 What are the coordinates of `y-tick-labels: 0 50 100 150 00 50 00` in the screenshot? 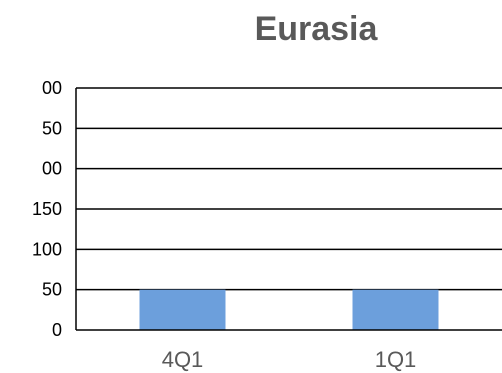 It's located at (47, 209).